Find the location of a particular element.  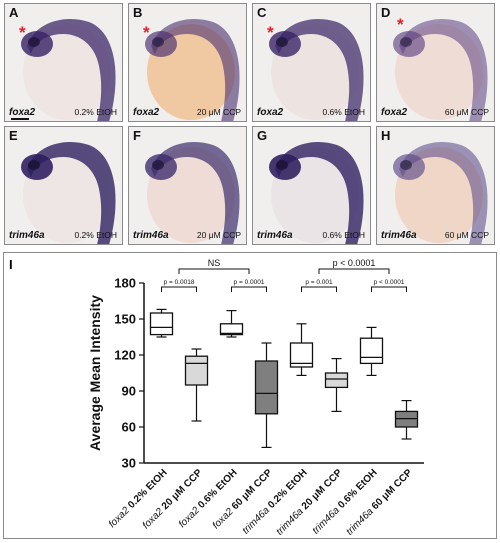

embryo-image-panel-a: A * foxa2 0.2% EtOH is located at coordinates (63, 62).